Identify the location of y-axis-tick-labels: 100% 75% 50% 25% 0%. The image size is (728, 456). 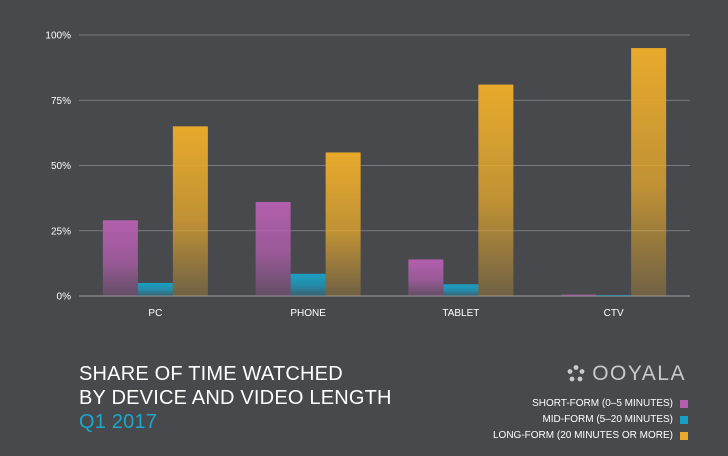
(58, 167).